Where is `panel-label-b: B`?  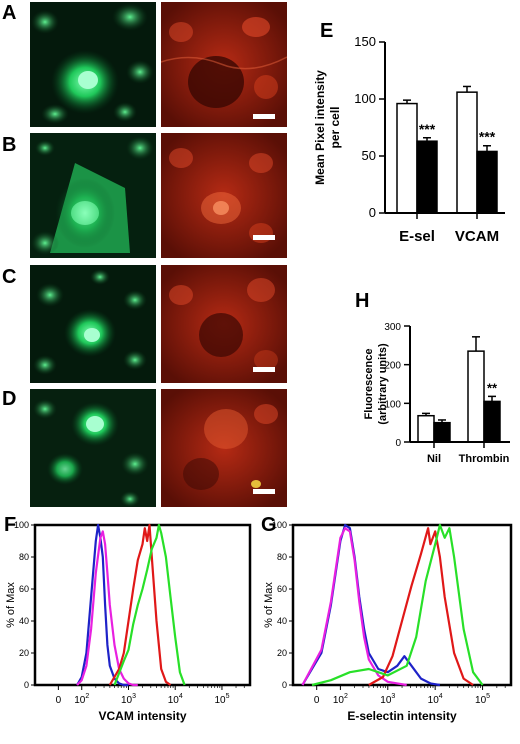 panel-label-b: B is located at coordinates (9, 145).